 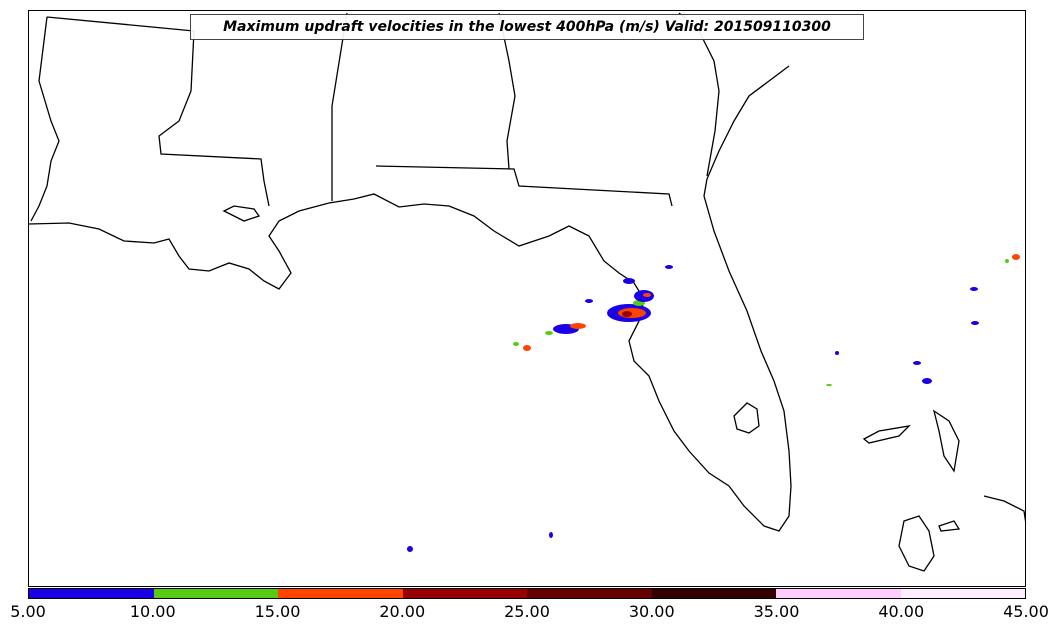 I want to click on state-border-mississippi, so click(x=214, y=118).